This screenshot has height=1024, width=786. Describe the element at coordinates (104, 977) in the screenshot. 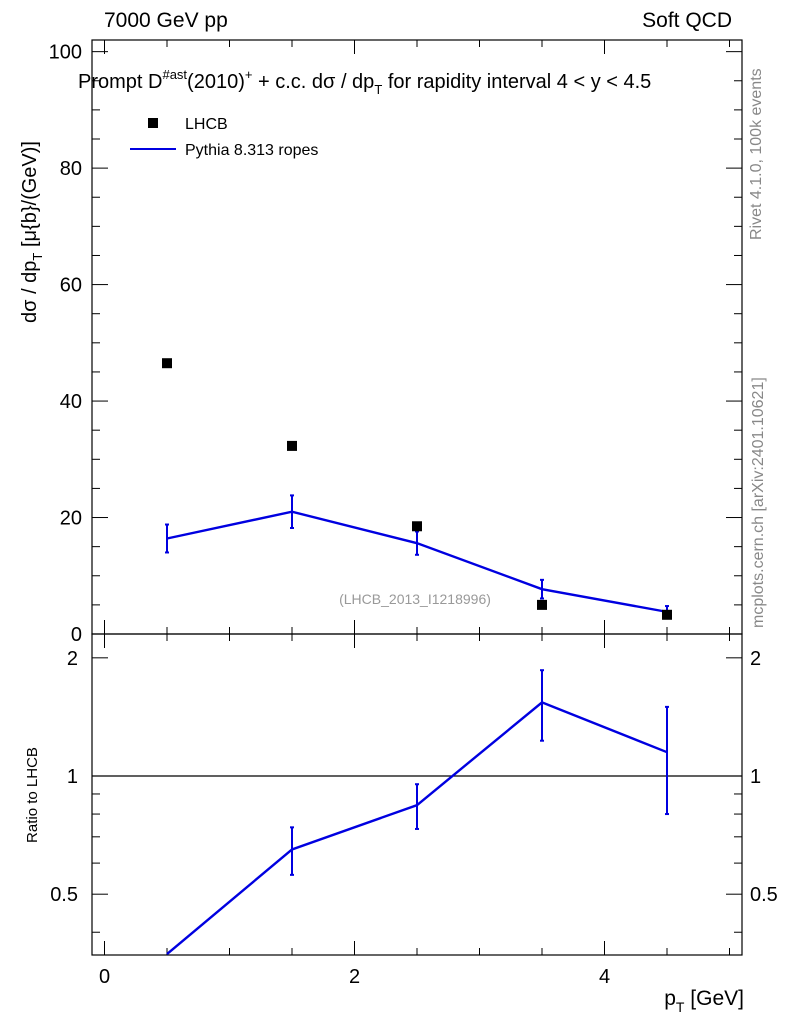

I see `xtick-label: 0` at that location.